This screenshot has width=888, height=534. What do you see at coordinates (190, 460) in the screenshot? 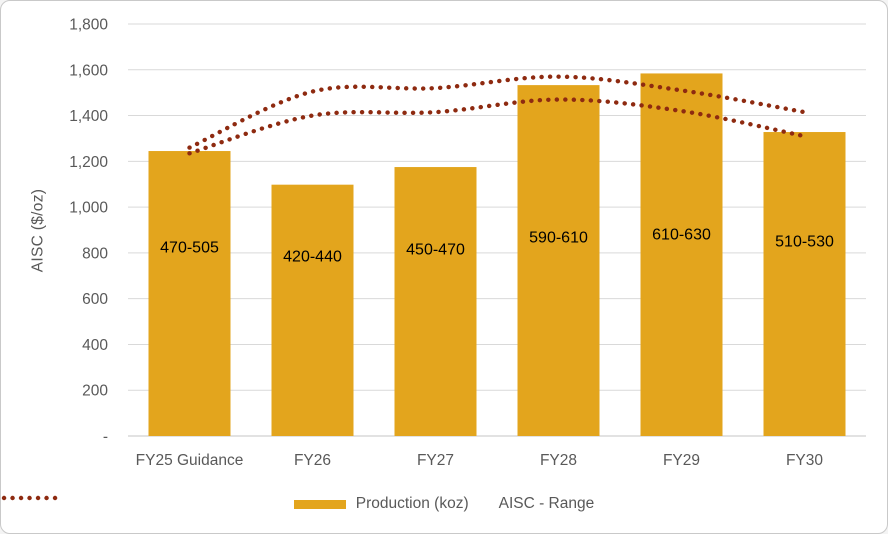
I see `x-axis-category-label: FY25 Guidance` at bounding box center [190, 460].